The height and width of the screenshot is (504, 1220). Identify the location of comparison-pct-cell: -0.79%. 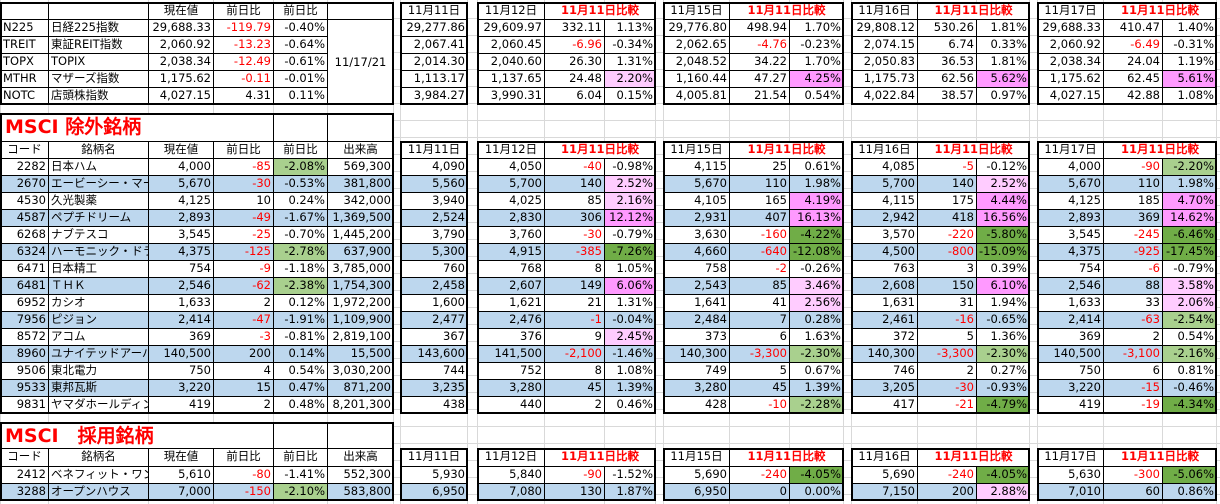
(630, 235).